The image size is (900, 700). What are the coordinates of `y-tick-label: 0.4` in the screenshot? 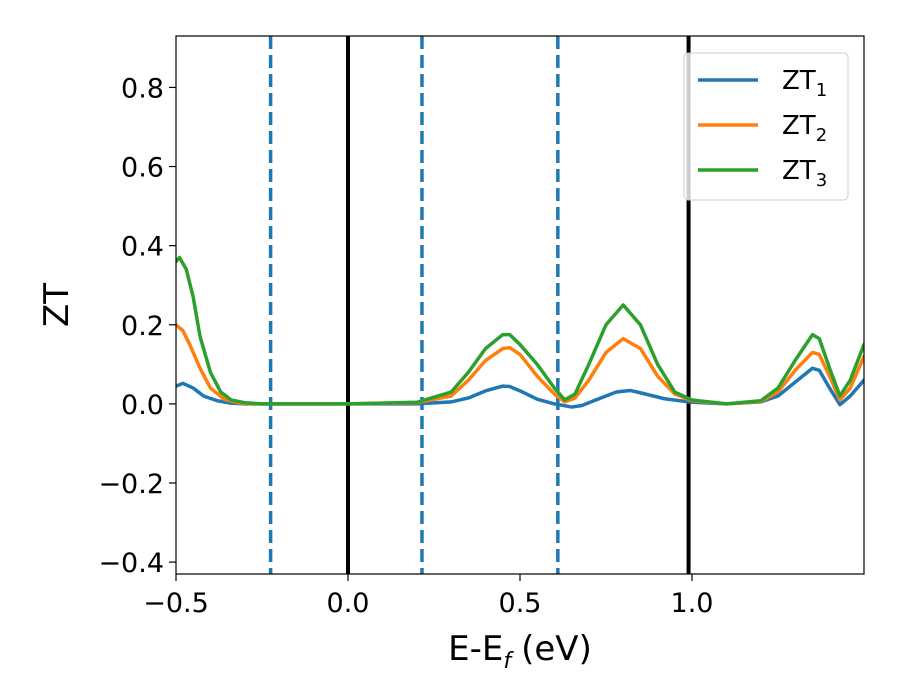 It's located at (142, 247).